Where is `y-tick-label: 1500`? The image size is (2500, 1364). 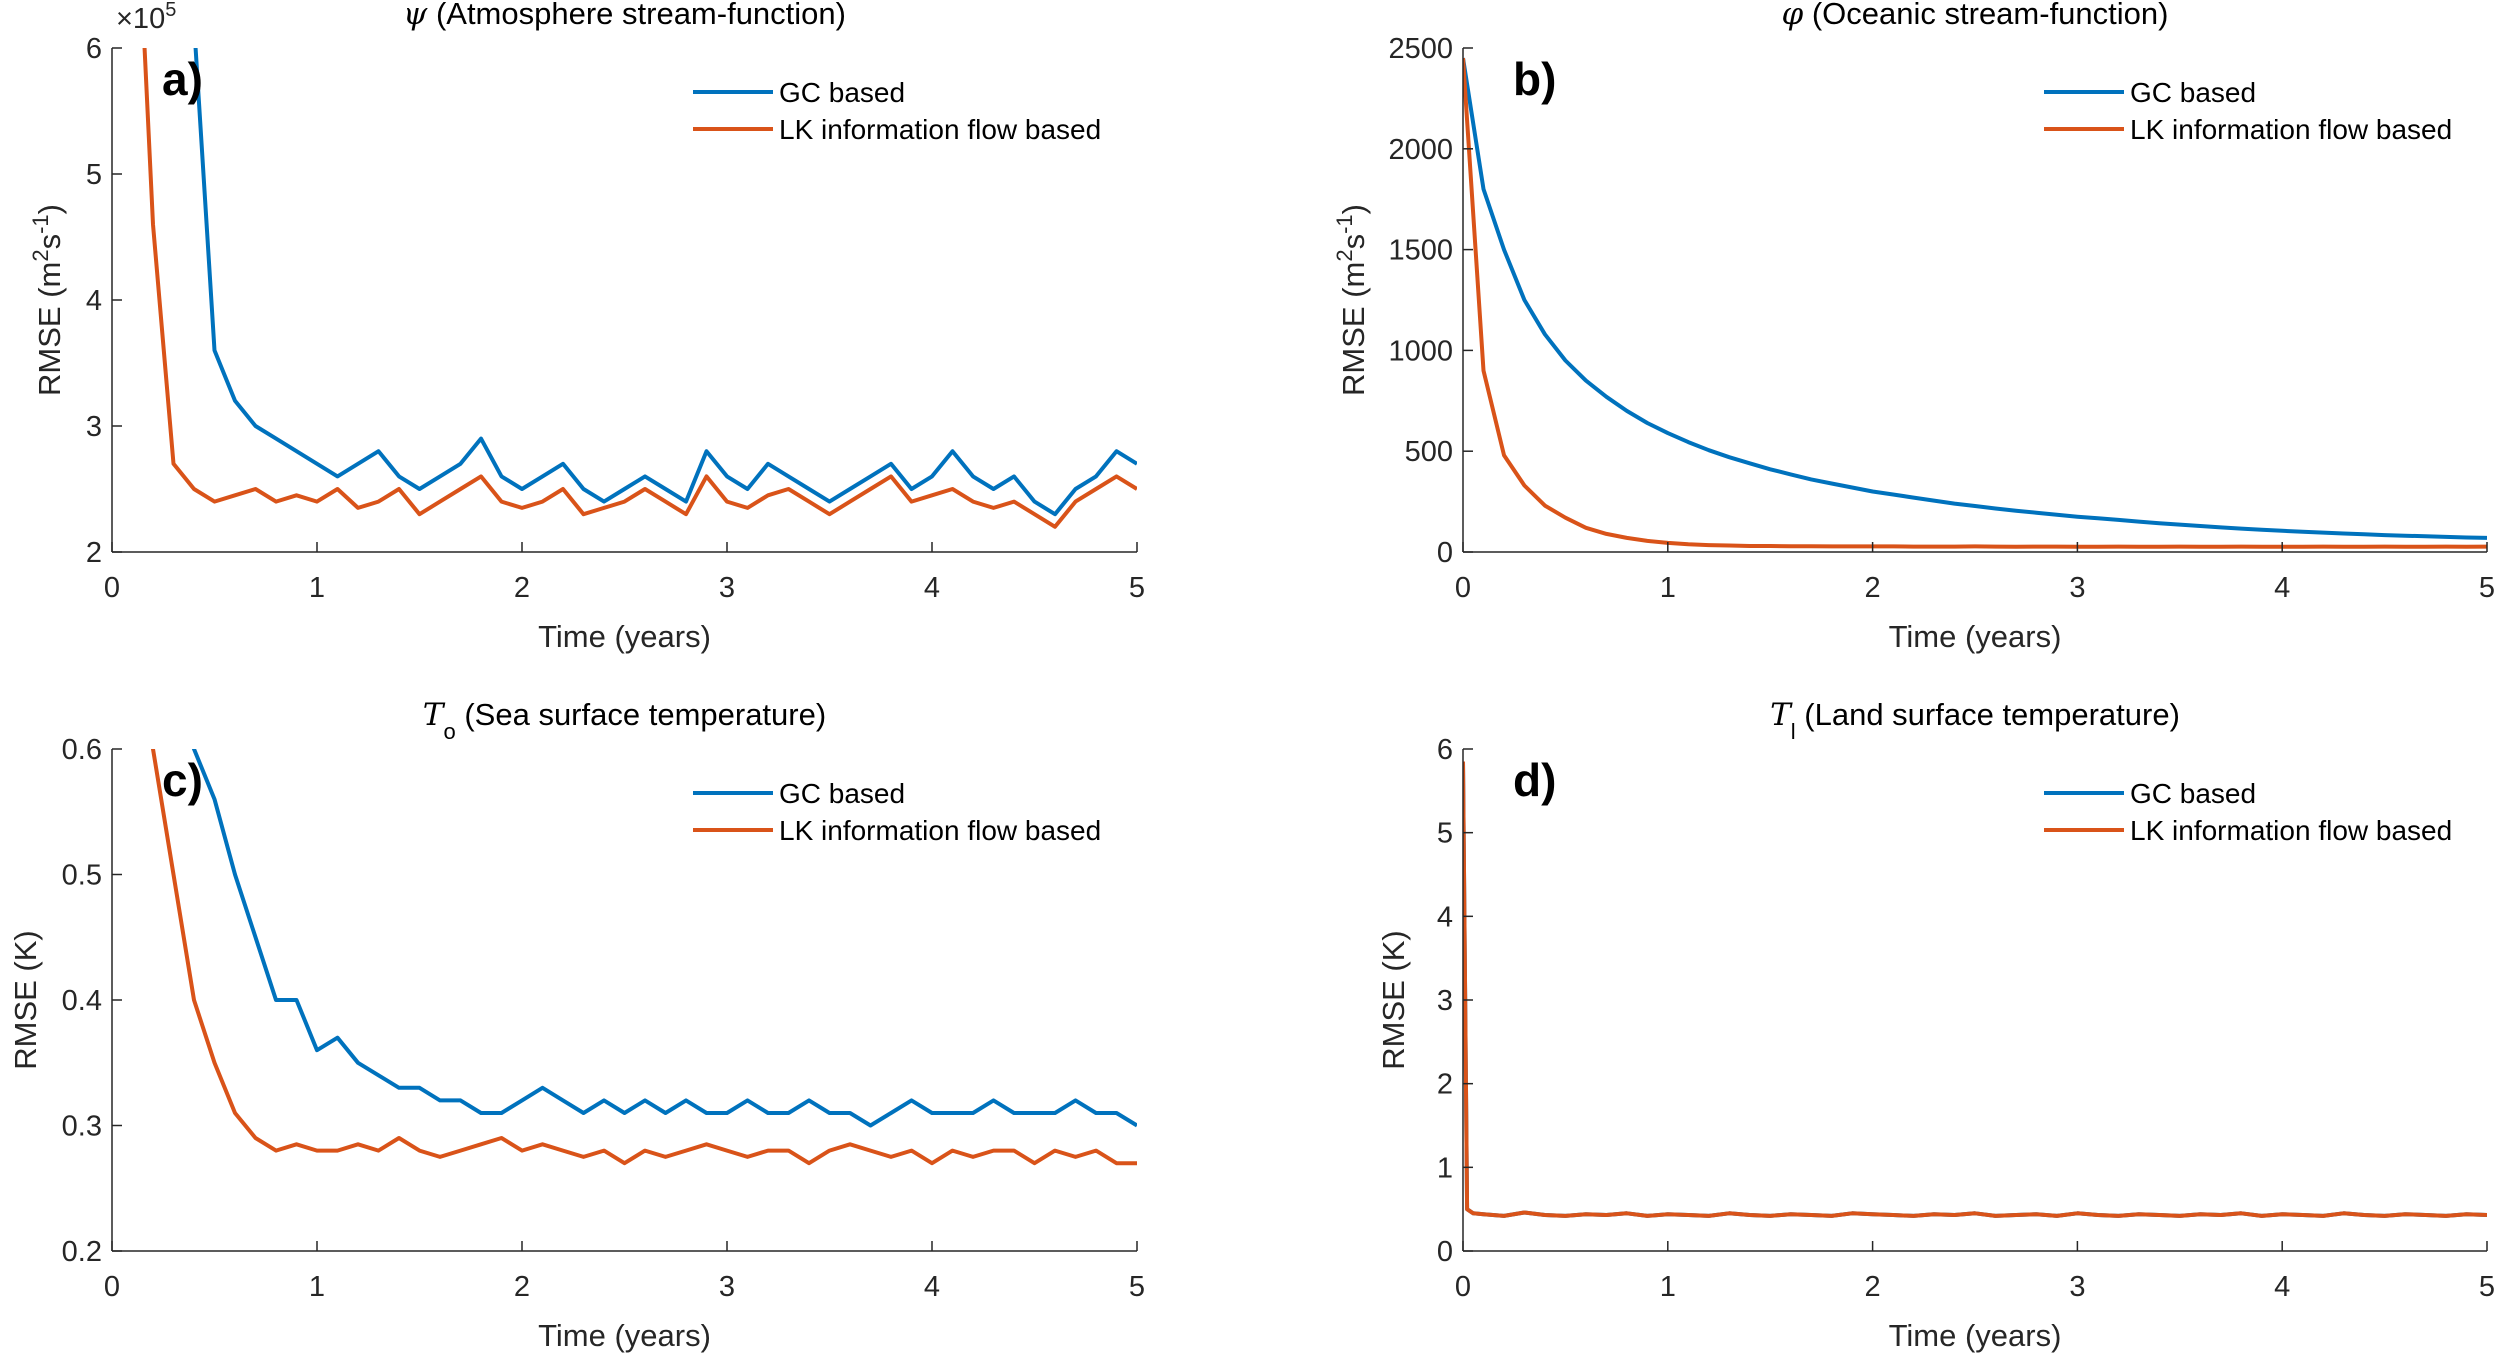
y-tick-label: 1500 is located at coordinates (1420, 251).